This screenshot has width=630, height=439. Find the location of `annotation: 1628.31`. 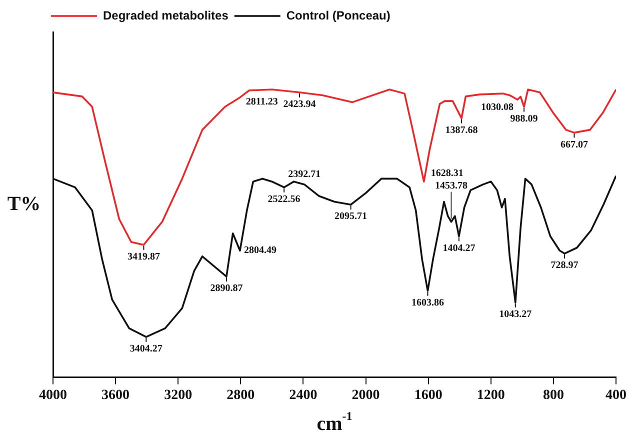

annotation: 1628.31 is located at coordinates (447, 174).